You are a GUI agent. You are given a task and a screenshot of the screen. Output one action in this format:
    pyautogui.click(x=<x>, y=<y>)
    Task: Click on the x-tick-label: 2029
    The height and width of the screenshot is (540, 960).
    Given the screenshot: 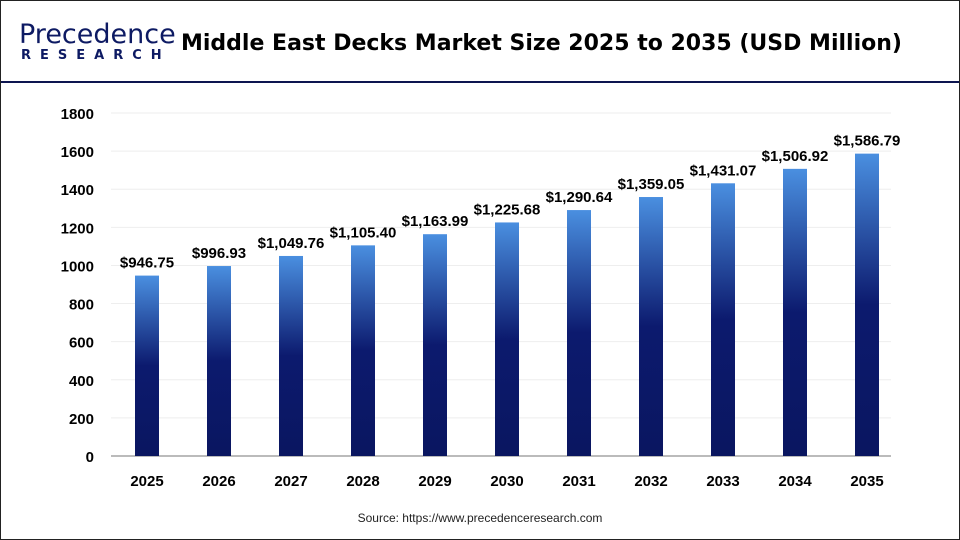 What is the action you would take?
    pyautogui.click(x=434, y=481)
    